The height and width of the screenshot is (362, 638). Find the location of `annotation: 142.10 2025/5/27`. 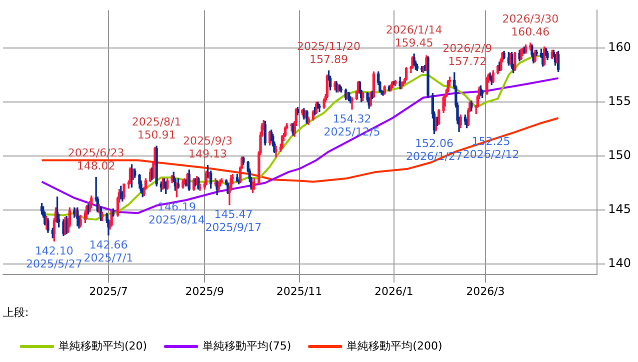

annotation: 142.10 2025/5/27 is located at coordinates (54, 257).